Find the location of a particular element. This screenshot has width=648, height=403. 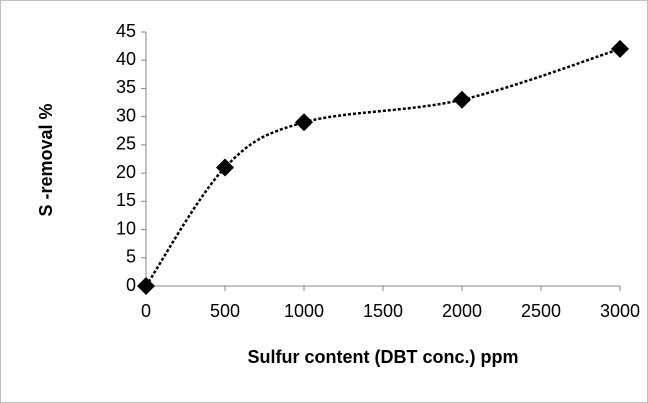

x-tick-label: 500 is located at coordinates (225, 311).